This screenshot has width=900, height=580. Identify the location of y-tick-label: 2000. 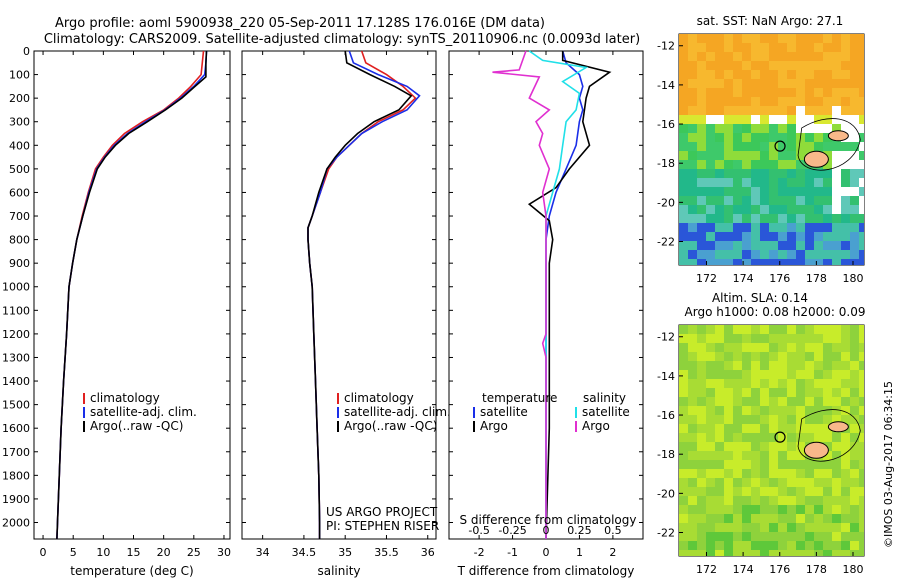
(16, 522).